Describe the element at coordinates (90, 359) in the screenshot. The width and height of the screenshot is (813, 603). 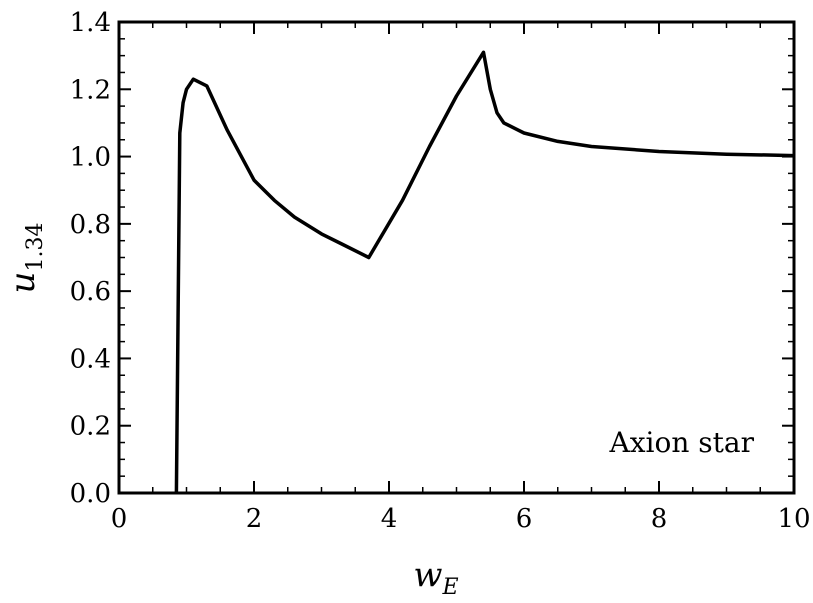
I see `y-tick-label: 0.4` at that location.